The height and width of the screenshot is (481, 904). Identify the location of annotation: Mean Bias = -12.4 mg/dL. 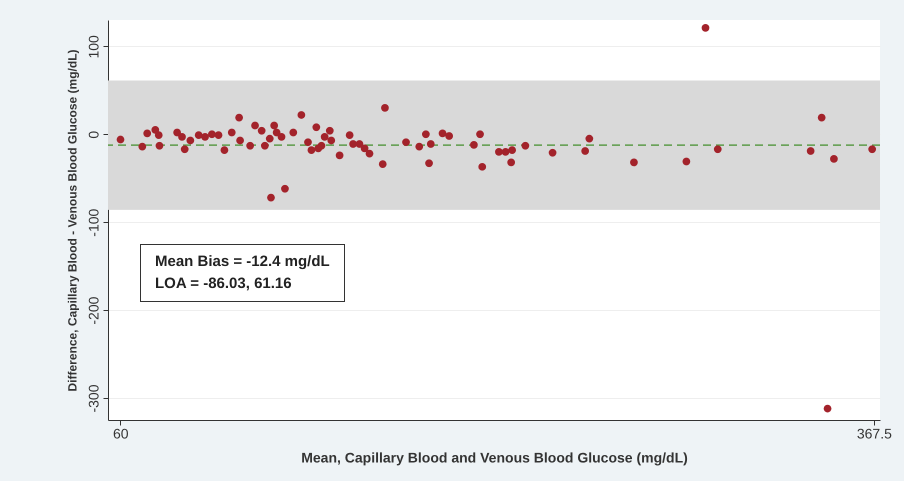
(242, 262).